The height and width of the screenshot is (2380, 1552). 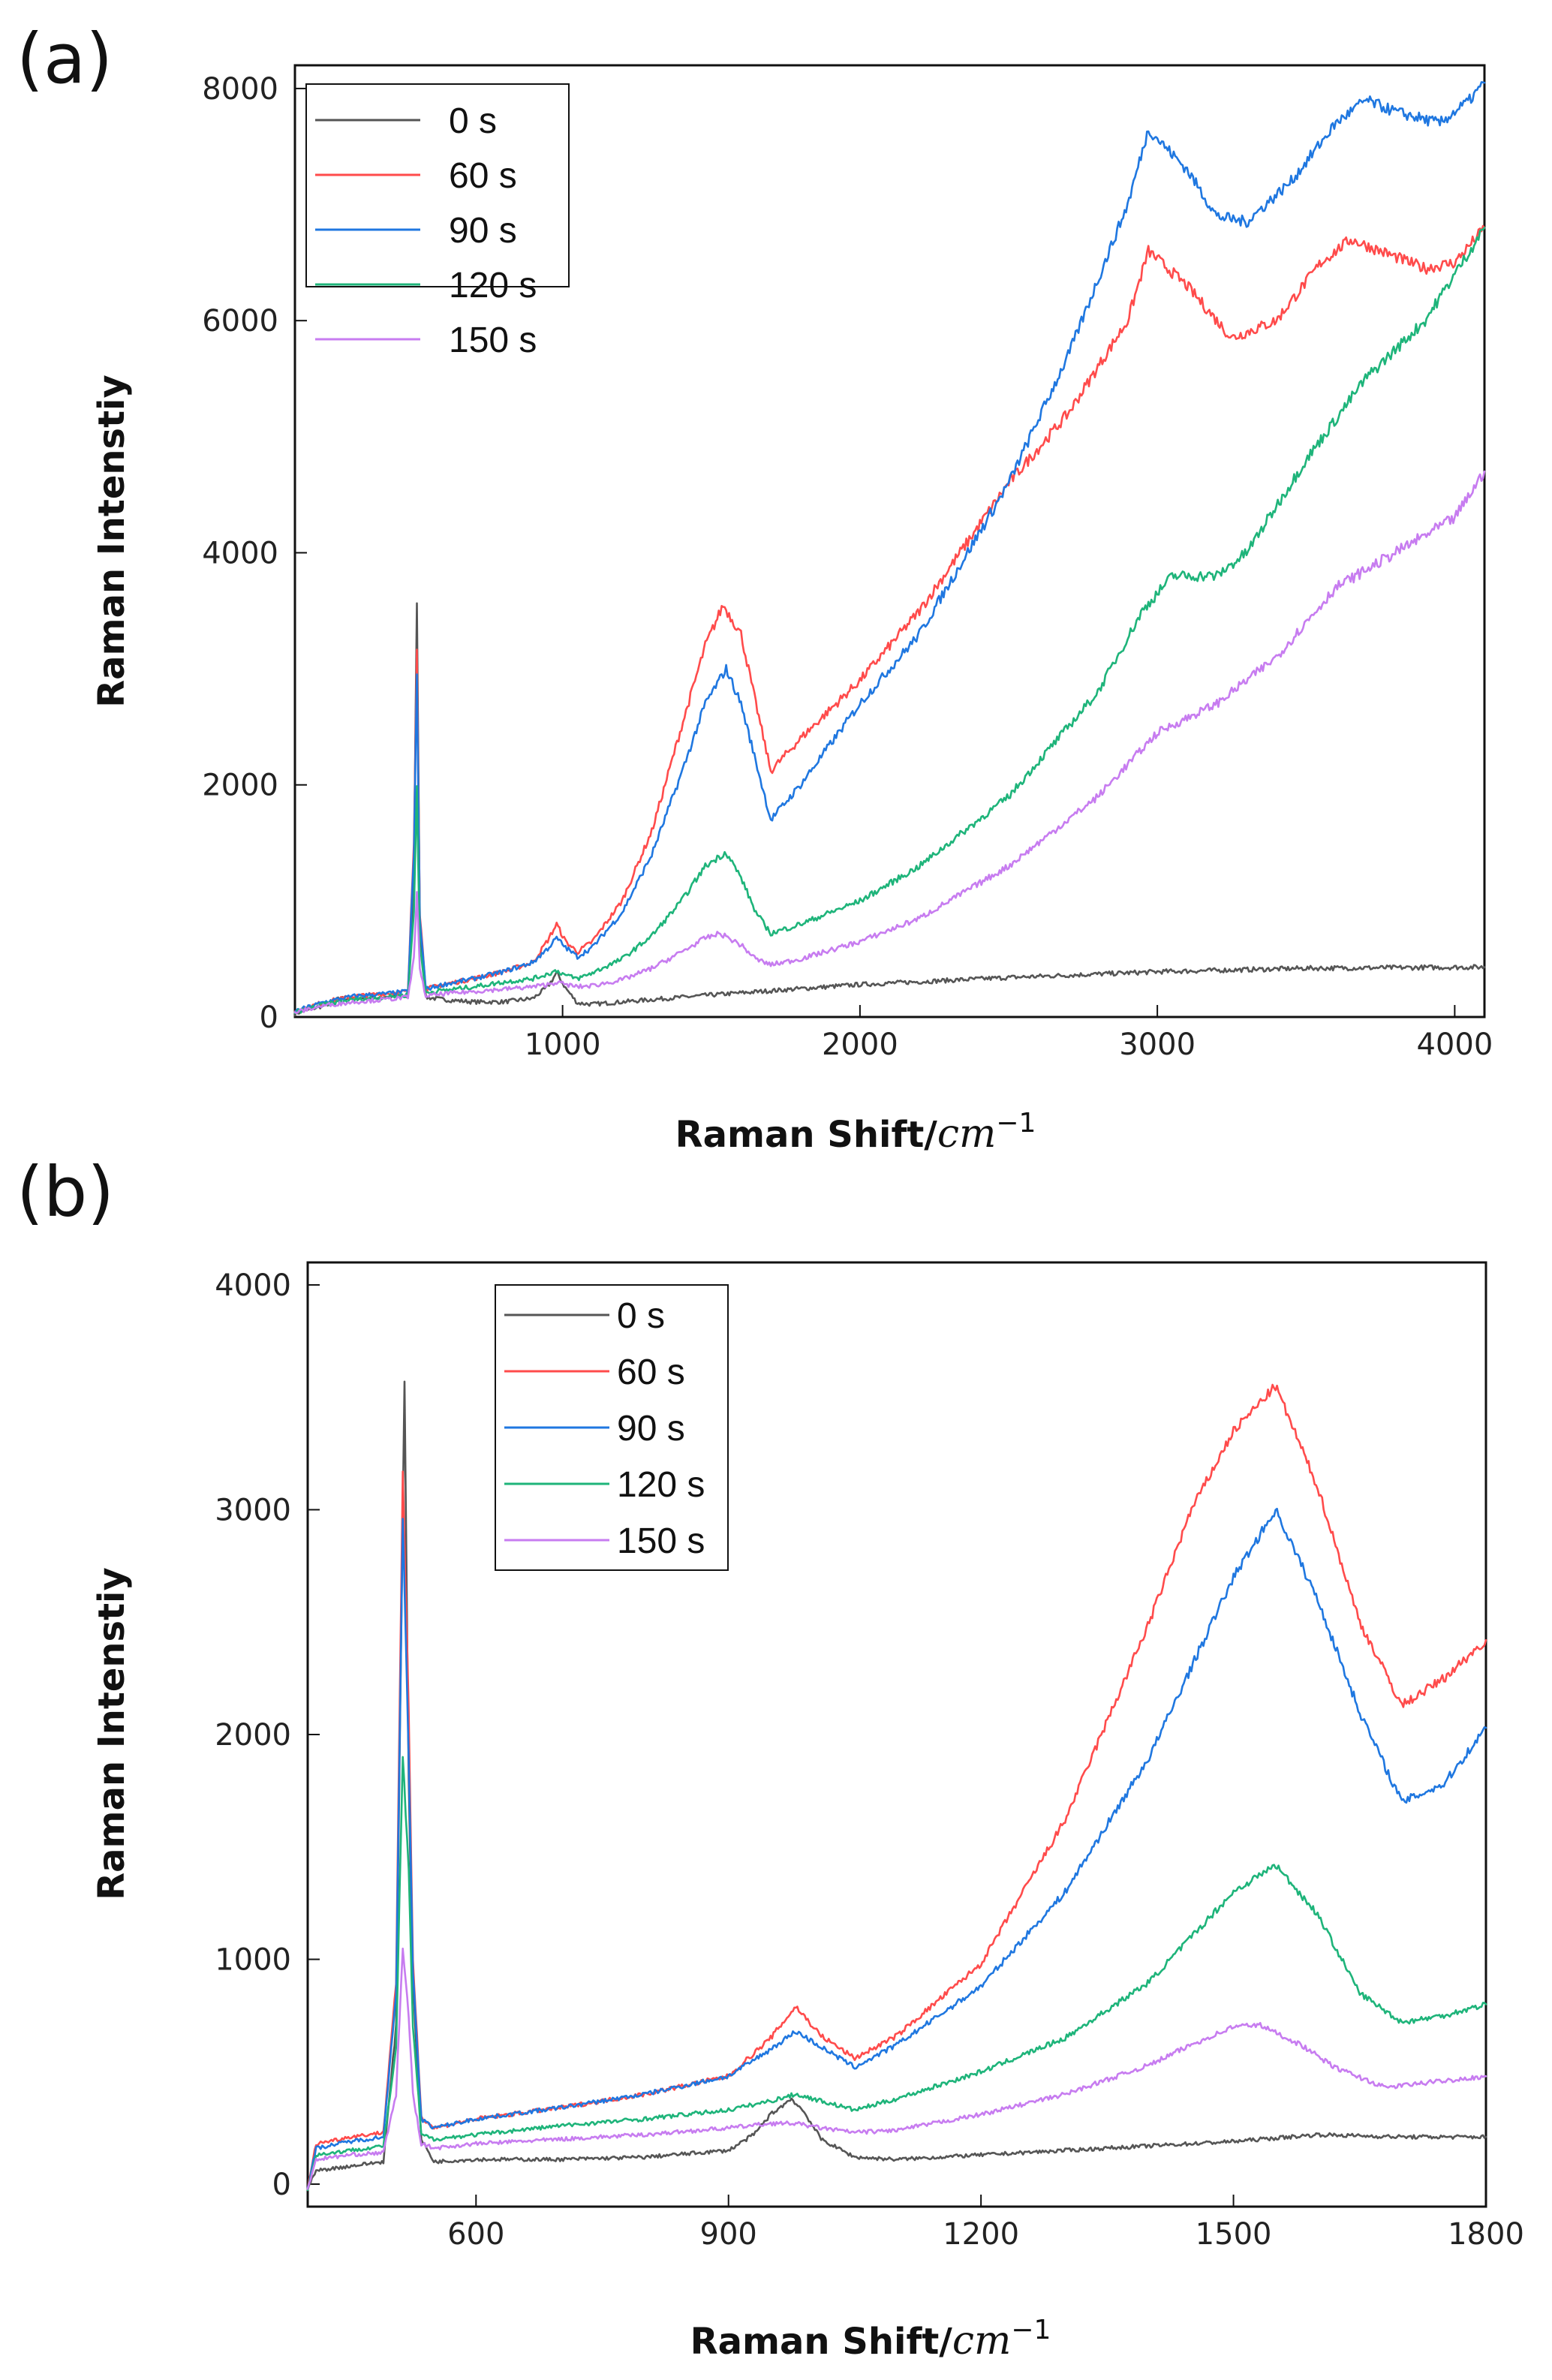 I want to click on x-axis-title-a: Raman Shift/cm−1, so click(x=855, y=1132).